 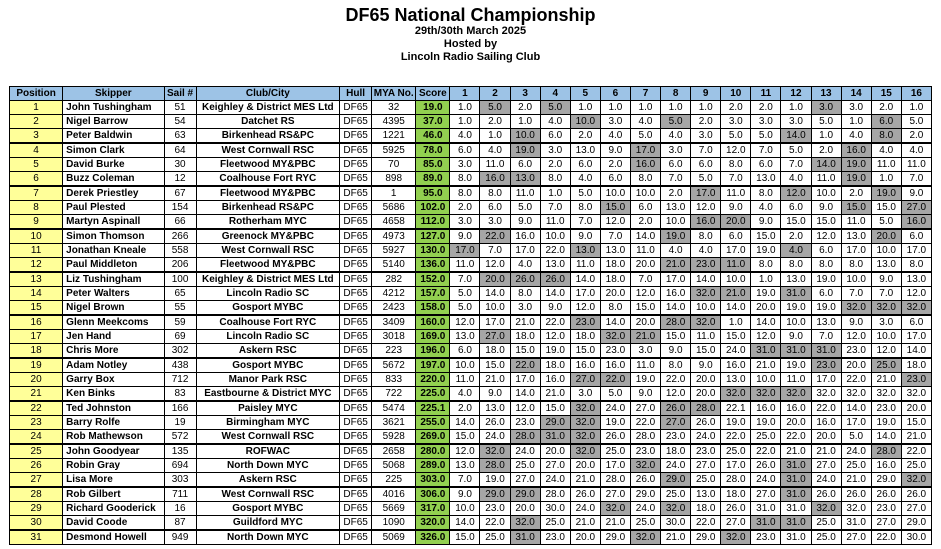 What do you see at coordinates (180, 107) in the screenshot?
I see `sail-number-cell: 51` at bounding box center [180, 107].